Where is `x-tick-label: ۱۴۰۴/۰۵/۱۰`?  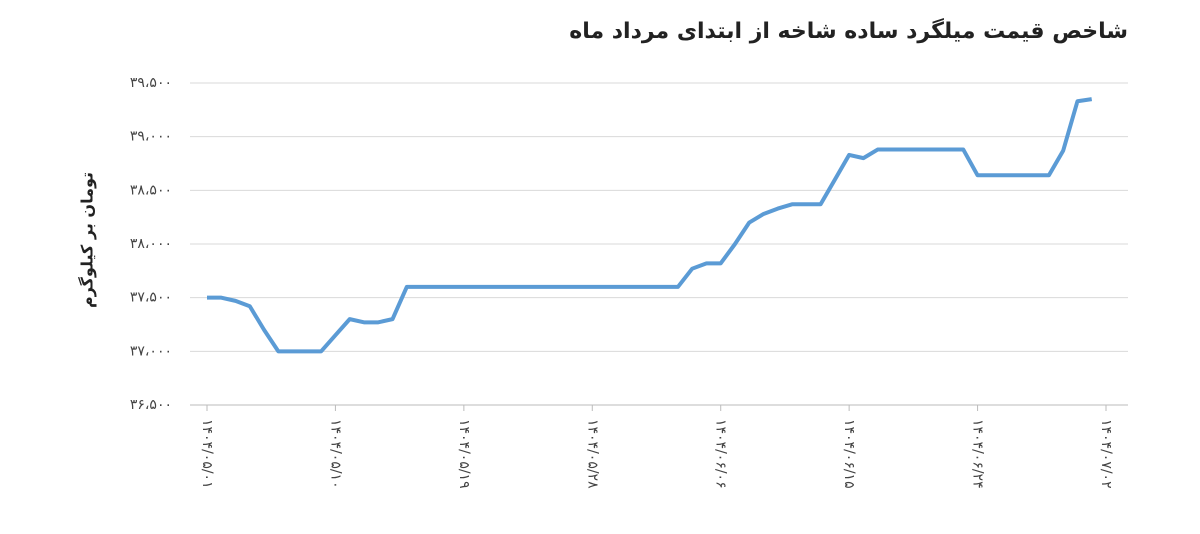 x-tick-label: ۱۴۰۴/۰۵/۱۰ is located at coordinates (335, 454).